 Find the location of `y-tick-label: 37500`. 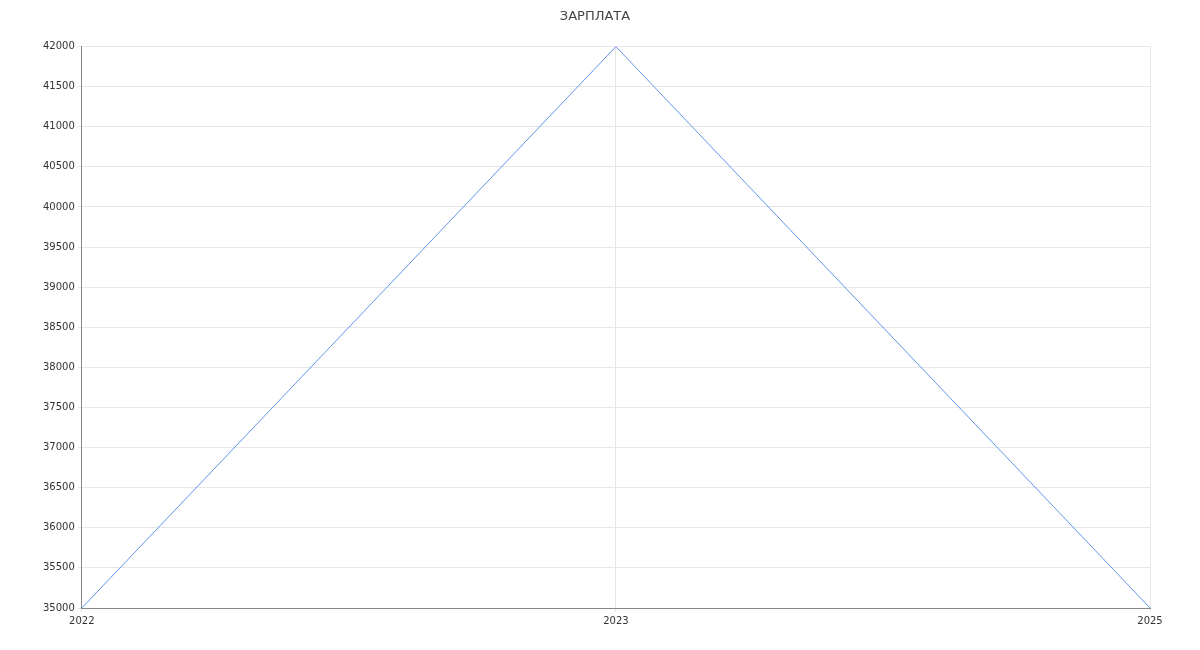

y-tick-label: 37500 is located at coordinates (59, 407).